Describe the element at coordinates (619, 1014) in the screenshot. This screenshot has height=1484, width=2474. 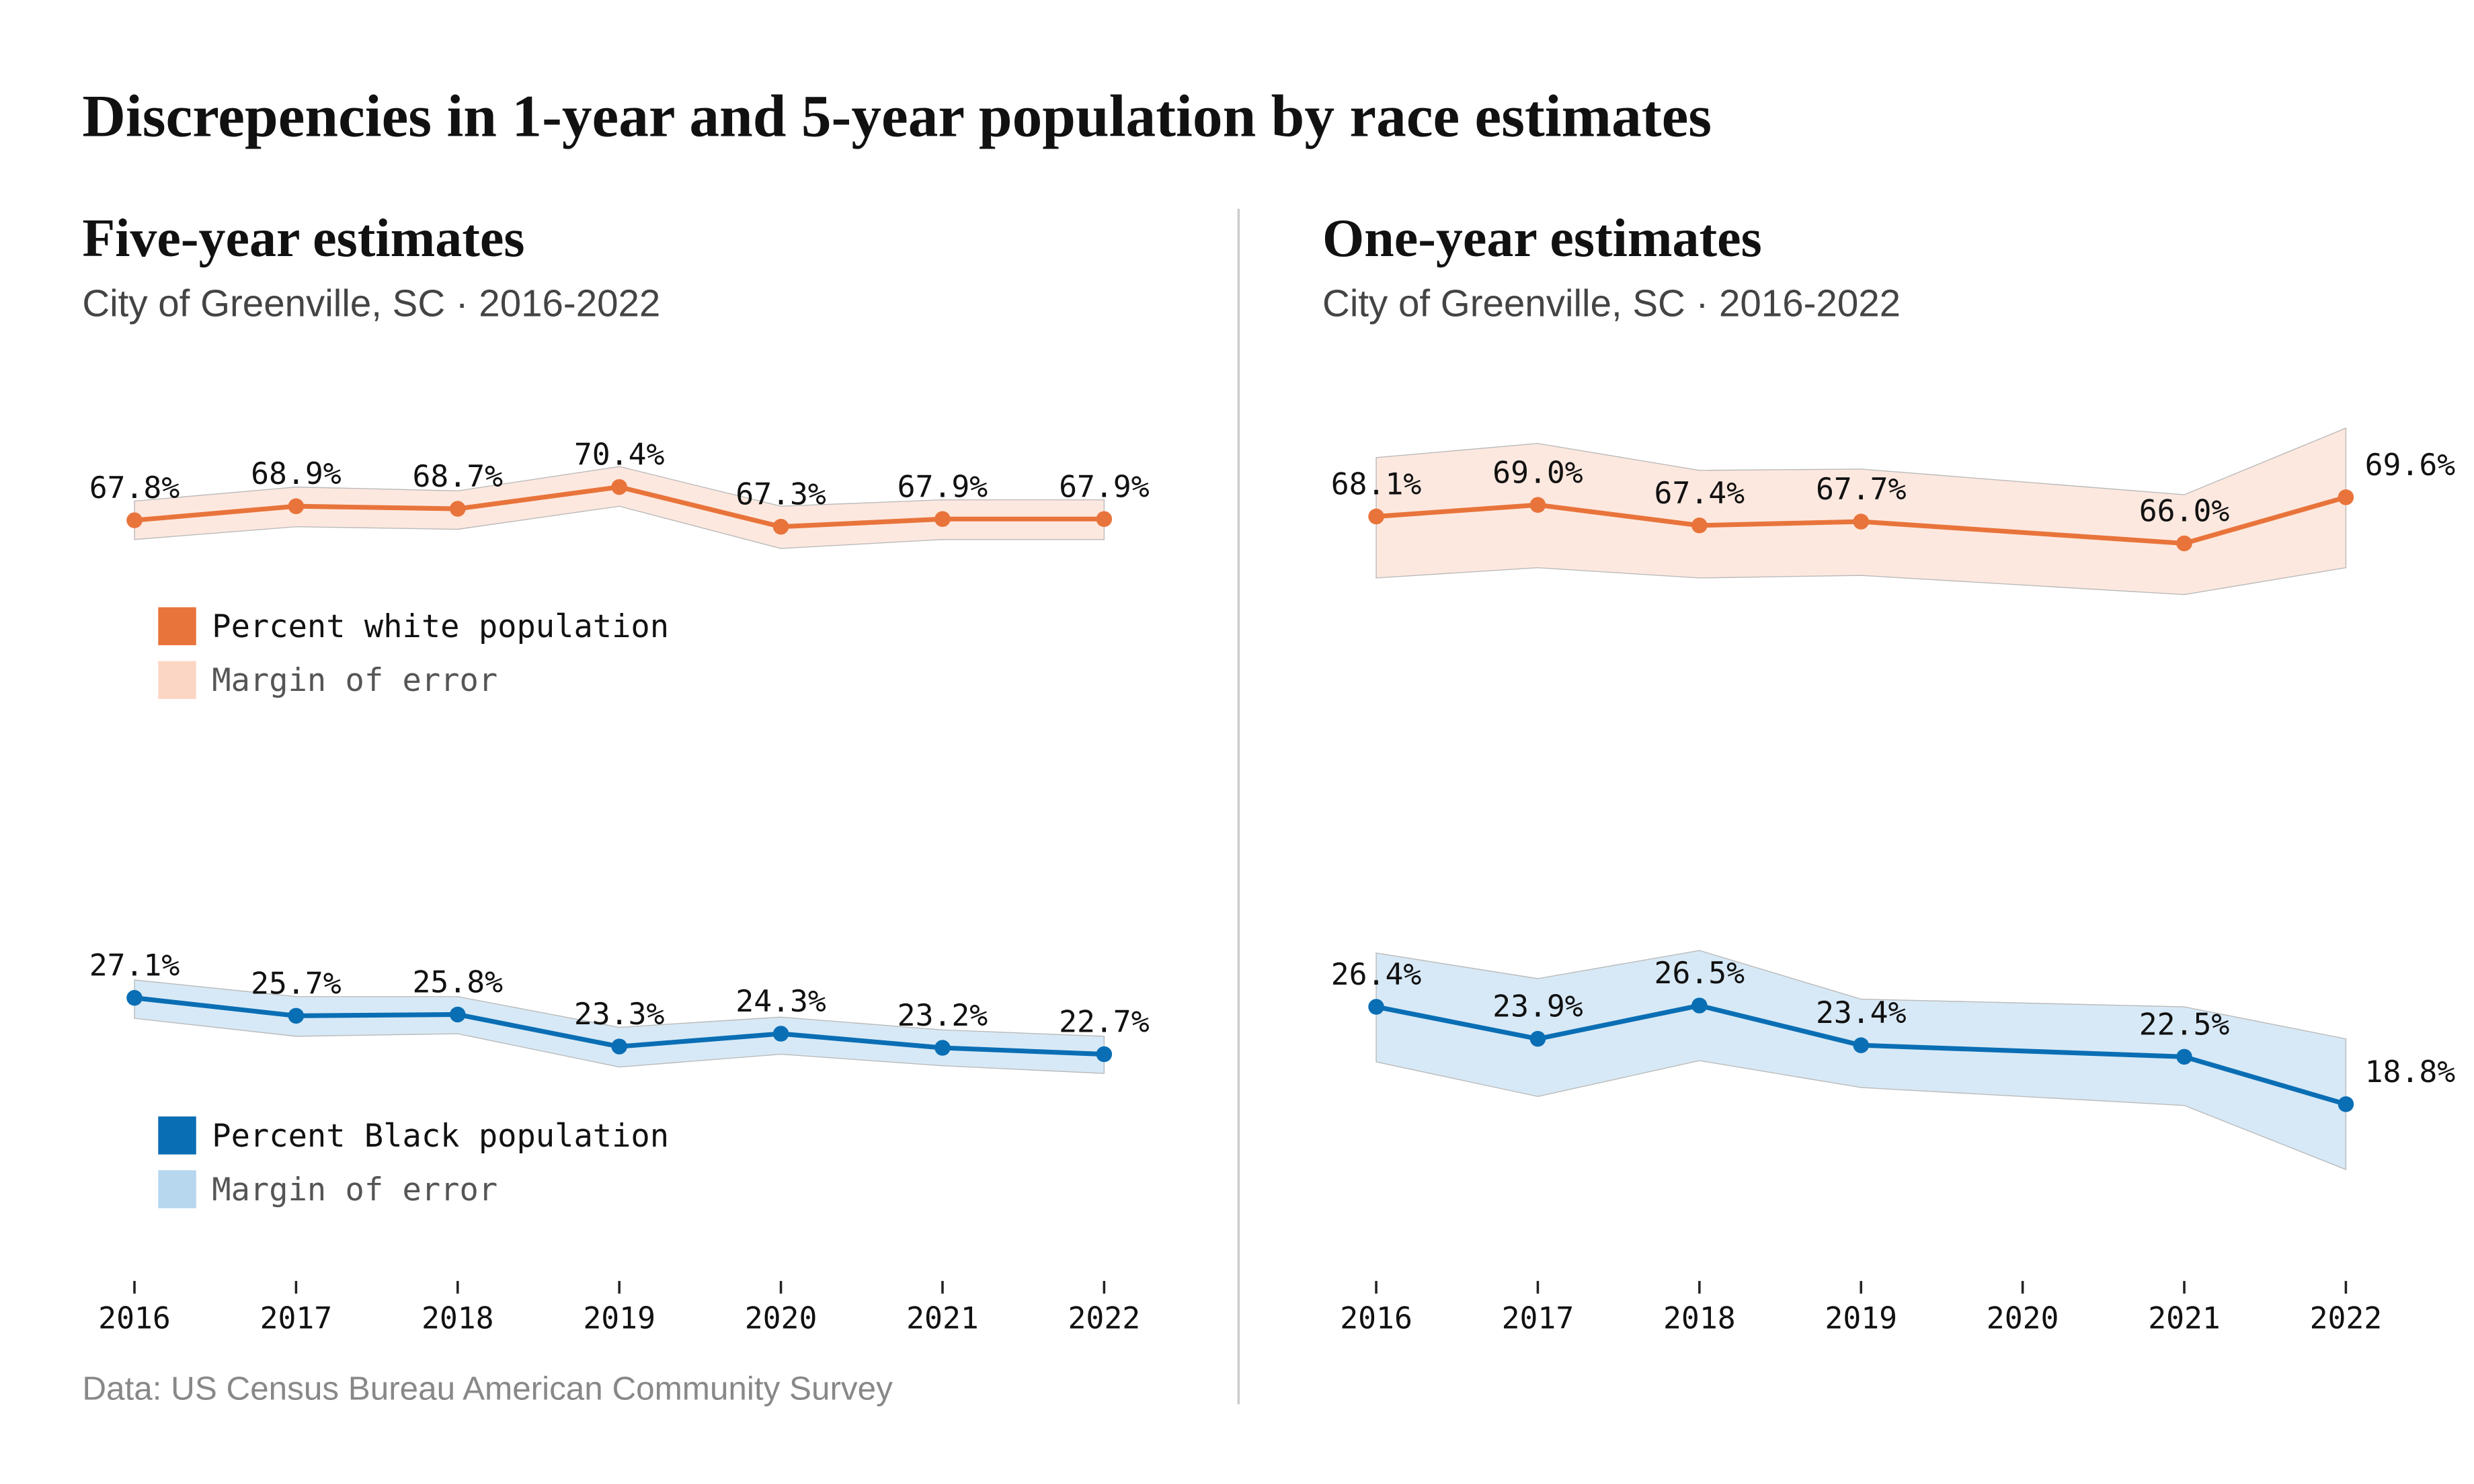
I see `value-label: 23.3%` at that location.